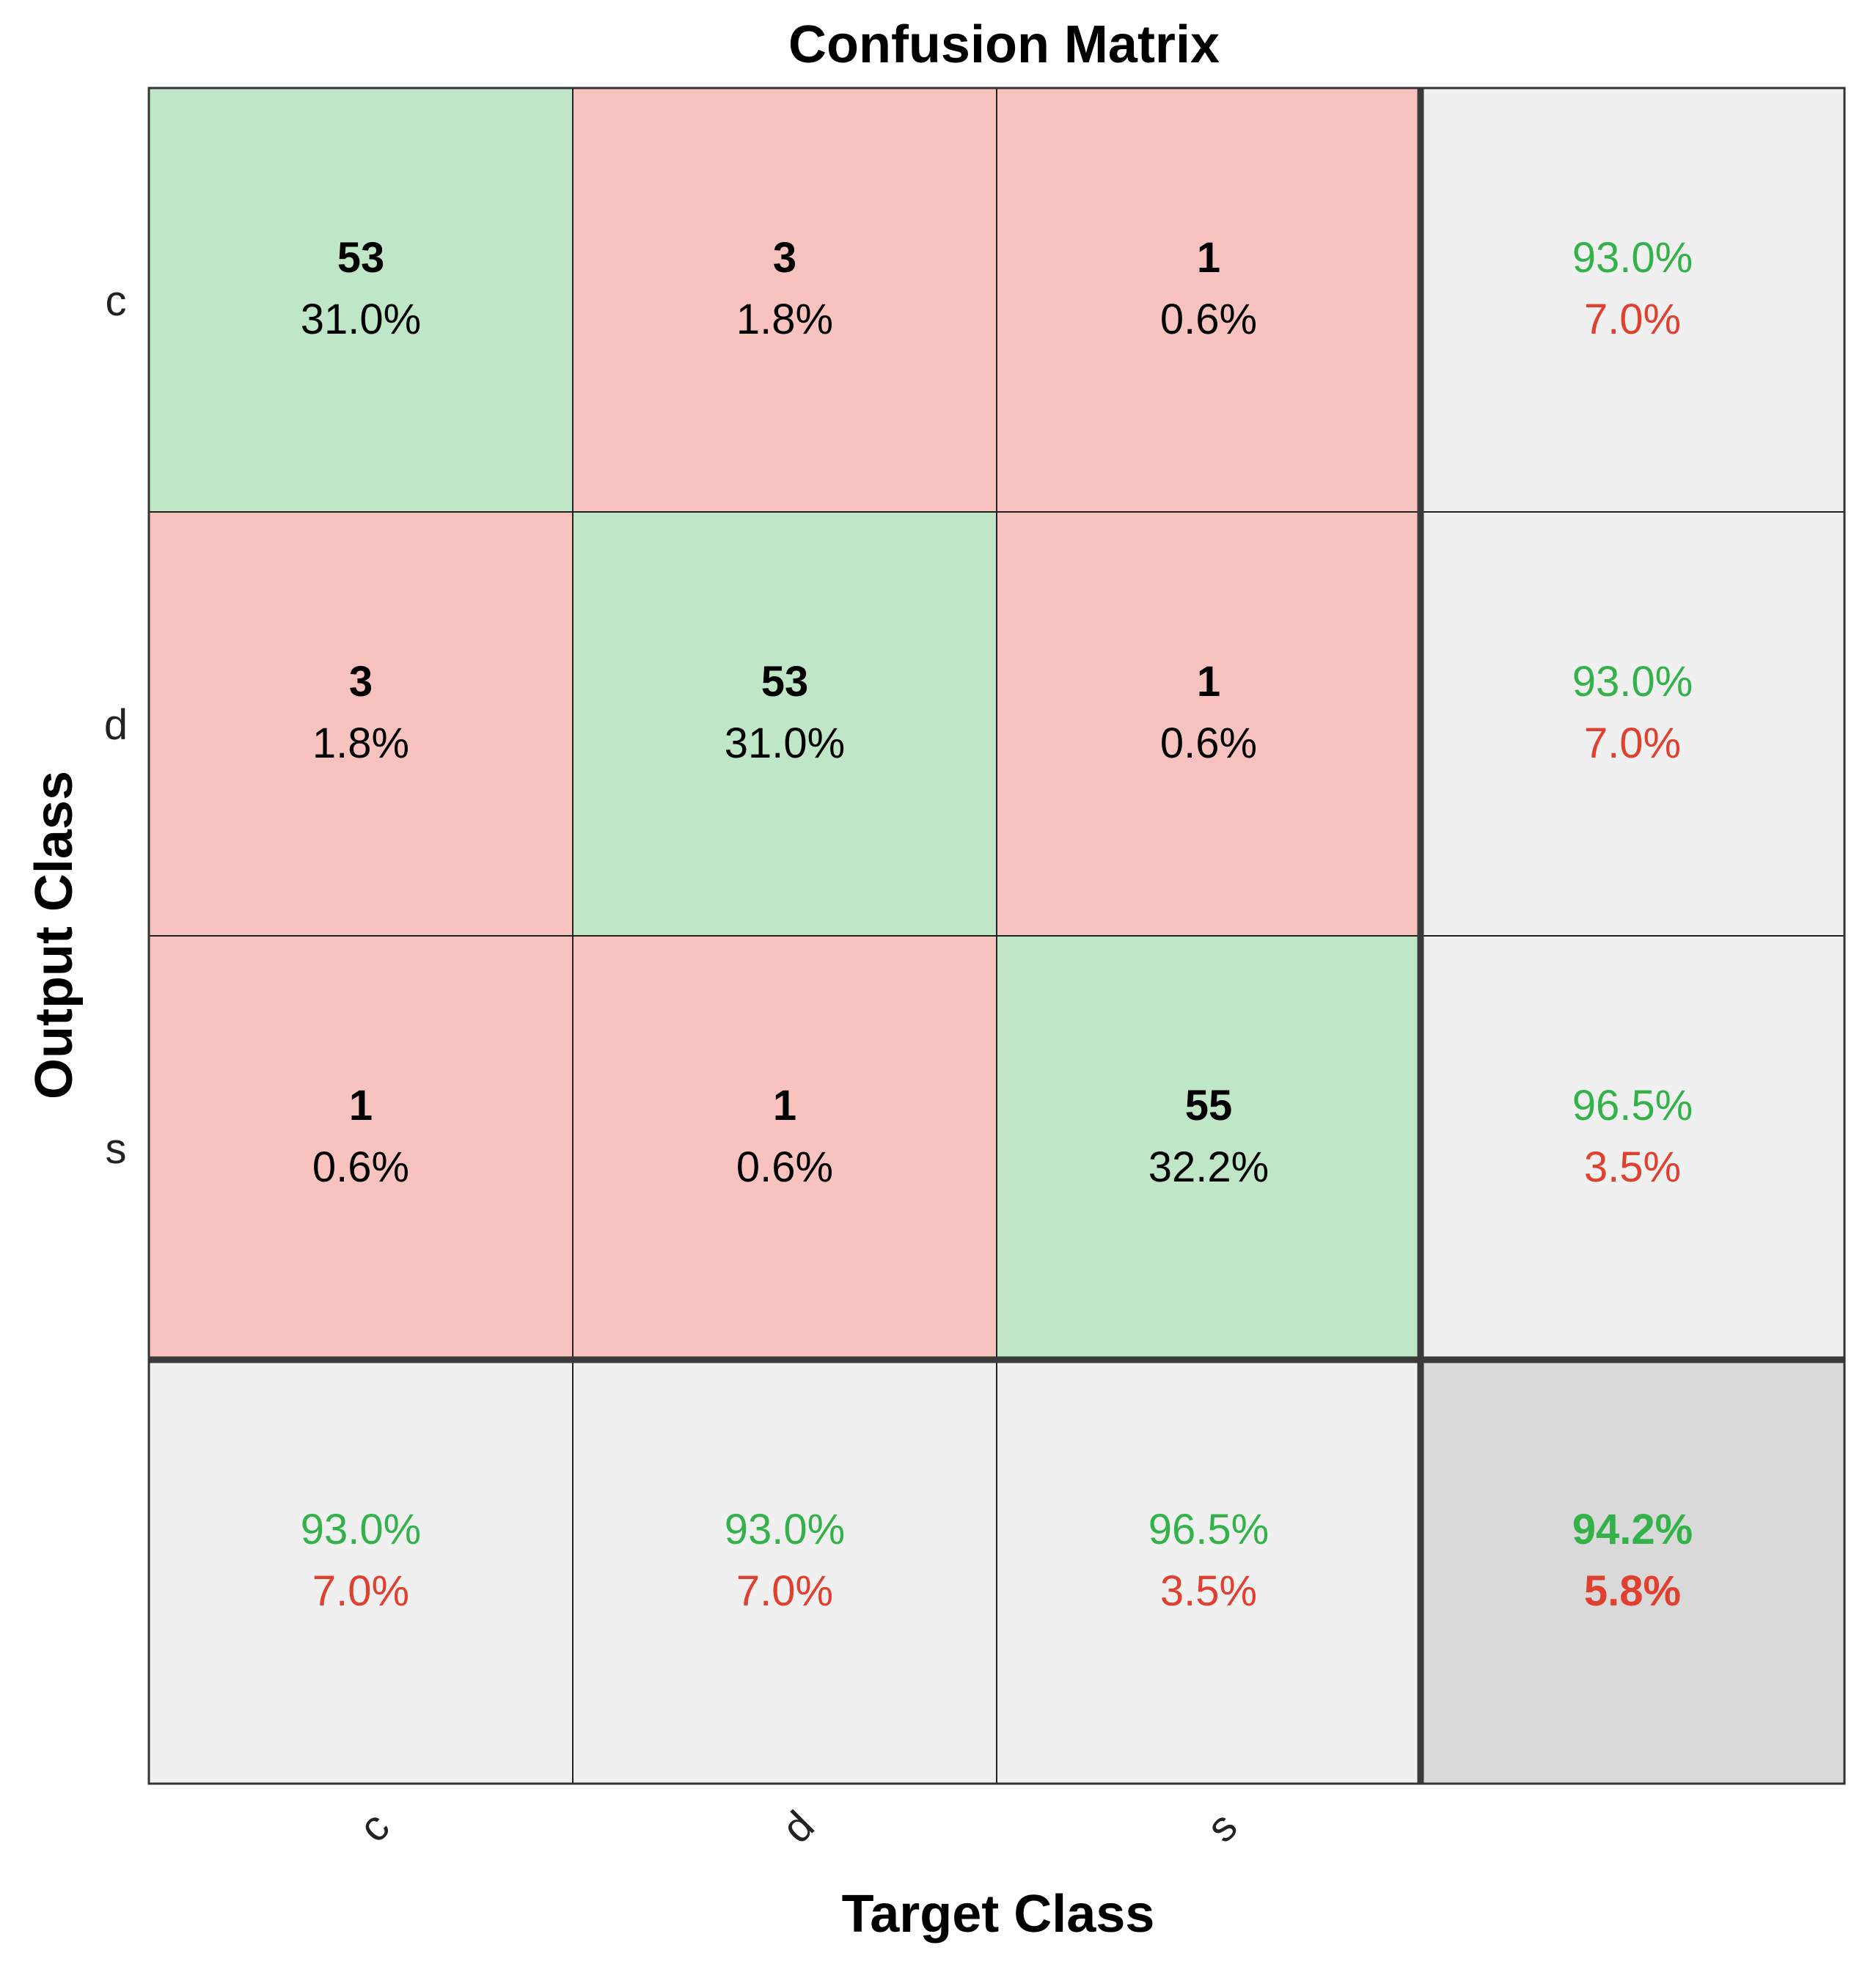 Image resolution: width=1876 pixels, height=1978 pixels. What do you see at coordinates (1209, 1105) in the screenshot?
I see `cell-count: 55` at bounding box center [1209, 1105].